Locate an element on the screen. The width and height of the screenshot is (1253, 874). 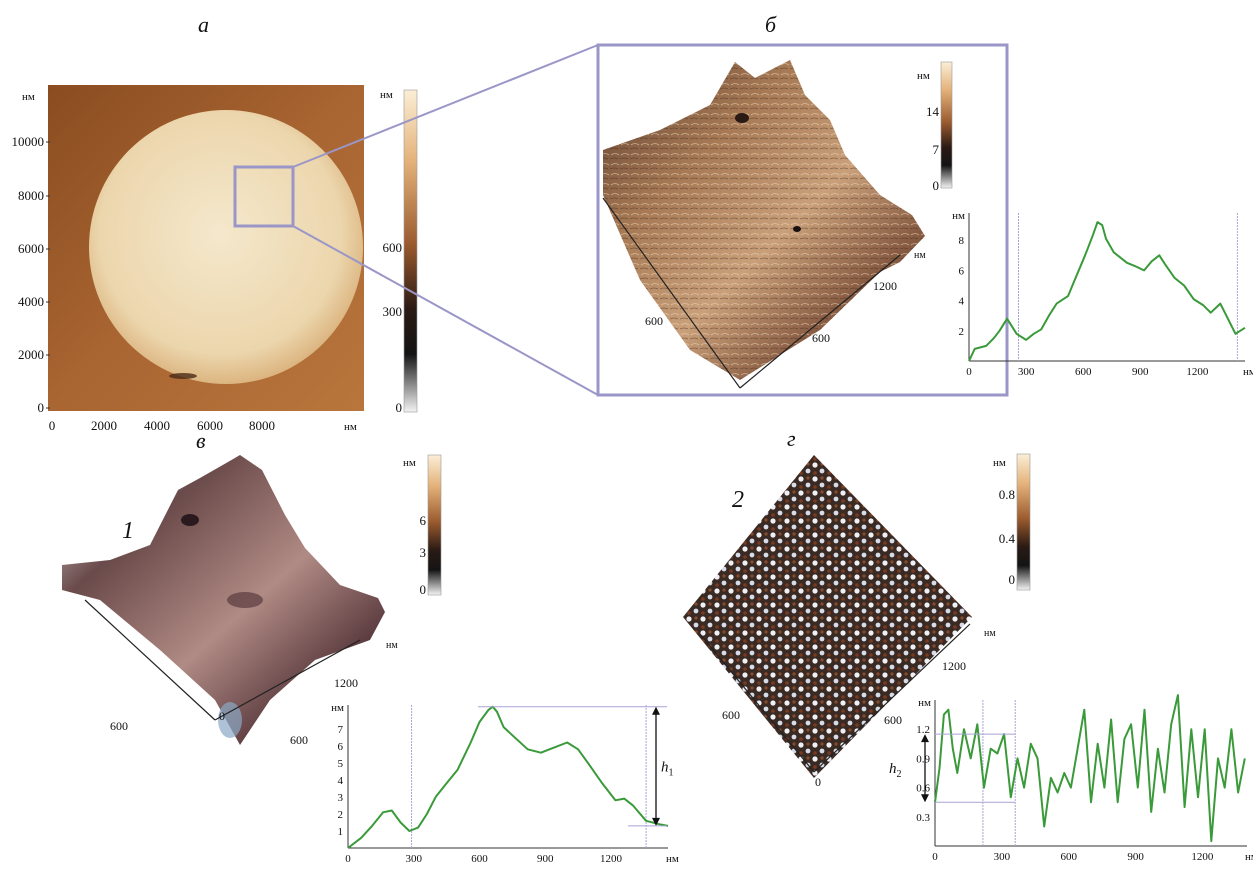
panel-a-x-tick: 4000 is located at coordinates (157, 425).